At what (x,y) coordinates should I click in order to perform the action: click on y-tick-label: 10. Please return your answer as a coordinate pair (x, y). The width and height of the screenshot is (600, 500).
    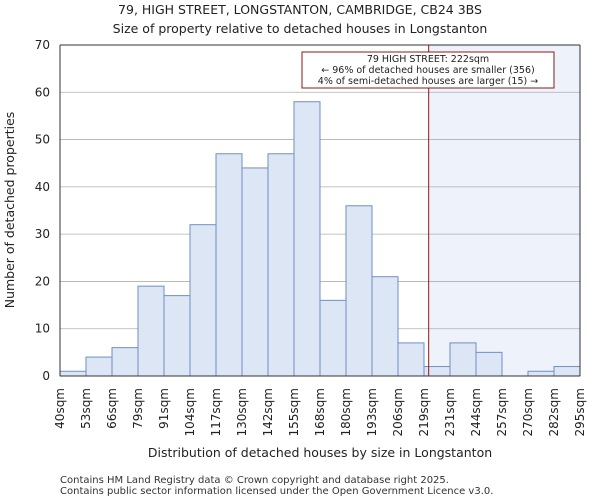
    Looking at the image, I should click on (42, 329).